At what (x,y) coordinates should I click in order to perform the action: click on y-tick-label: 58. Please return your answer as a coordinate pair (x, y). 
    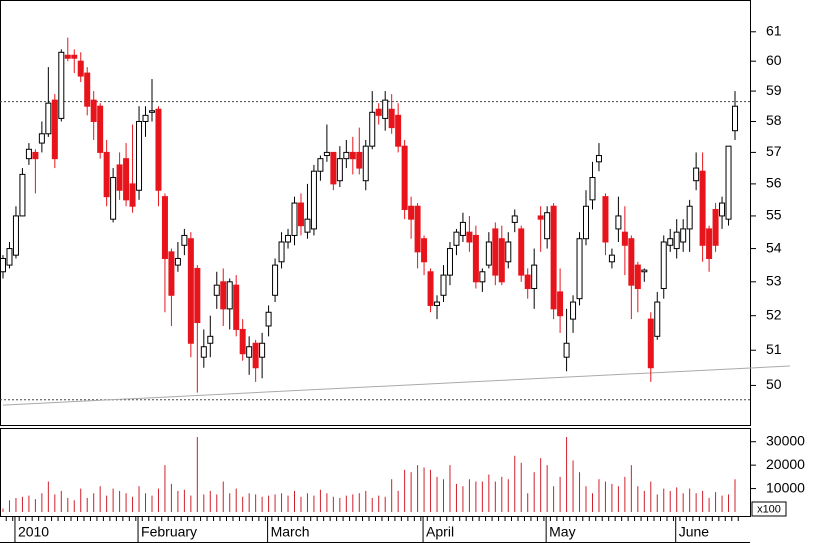
    Looking at the image, I should click on (774, 120).